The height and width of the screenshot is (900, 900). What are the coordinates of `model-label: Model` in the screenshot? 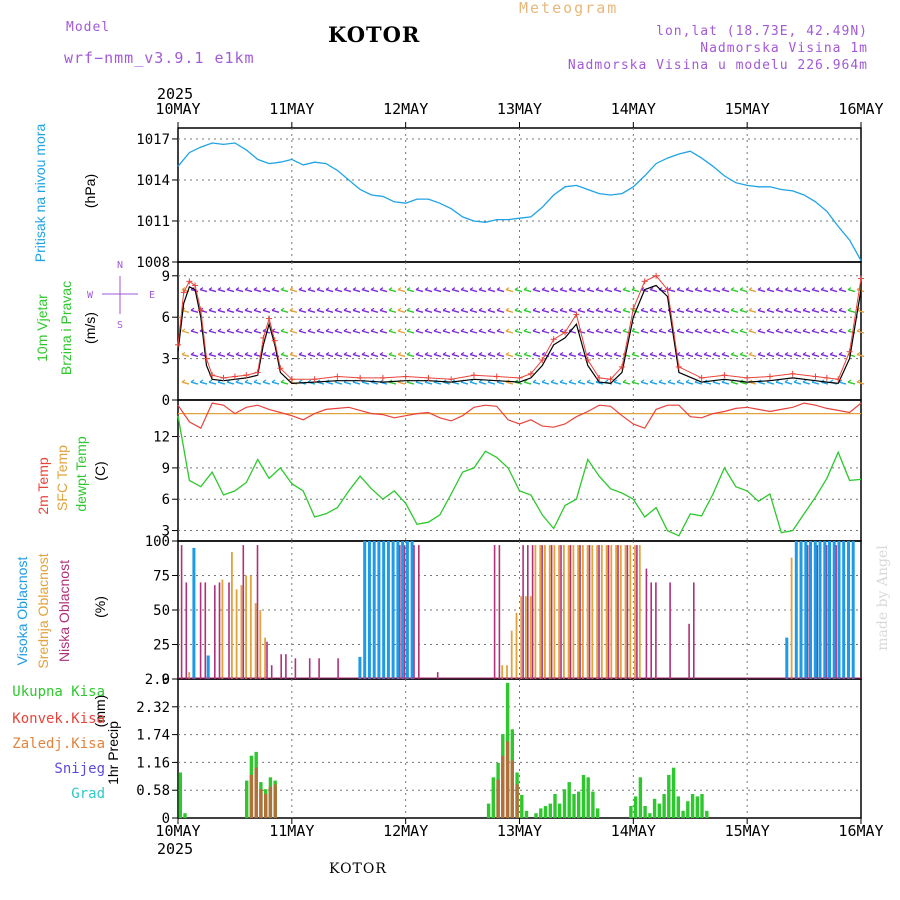 It's located at (88, 27).